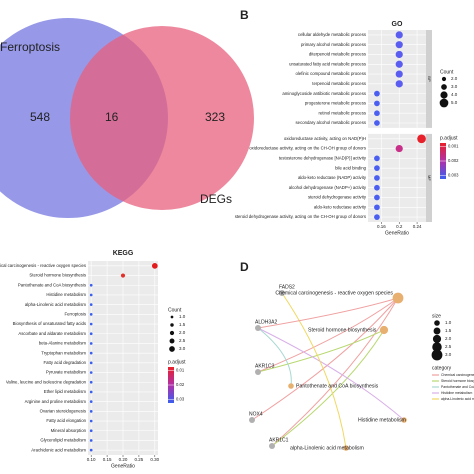 The image size is (474, 474). I want to click on y-tick-label: Glycerolipid metabolism, so click(63, 440).